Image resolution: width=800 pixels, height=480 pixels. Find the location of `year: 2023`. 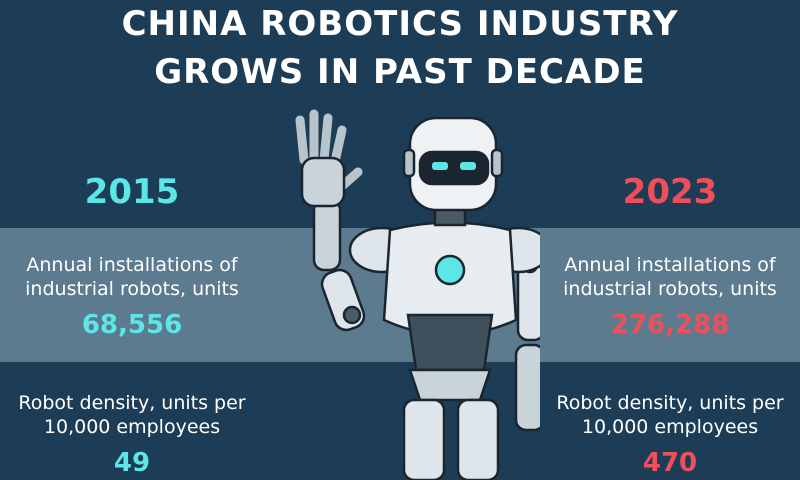

year: 2023 is located at coordinates (670, 192).